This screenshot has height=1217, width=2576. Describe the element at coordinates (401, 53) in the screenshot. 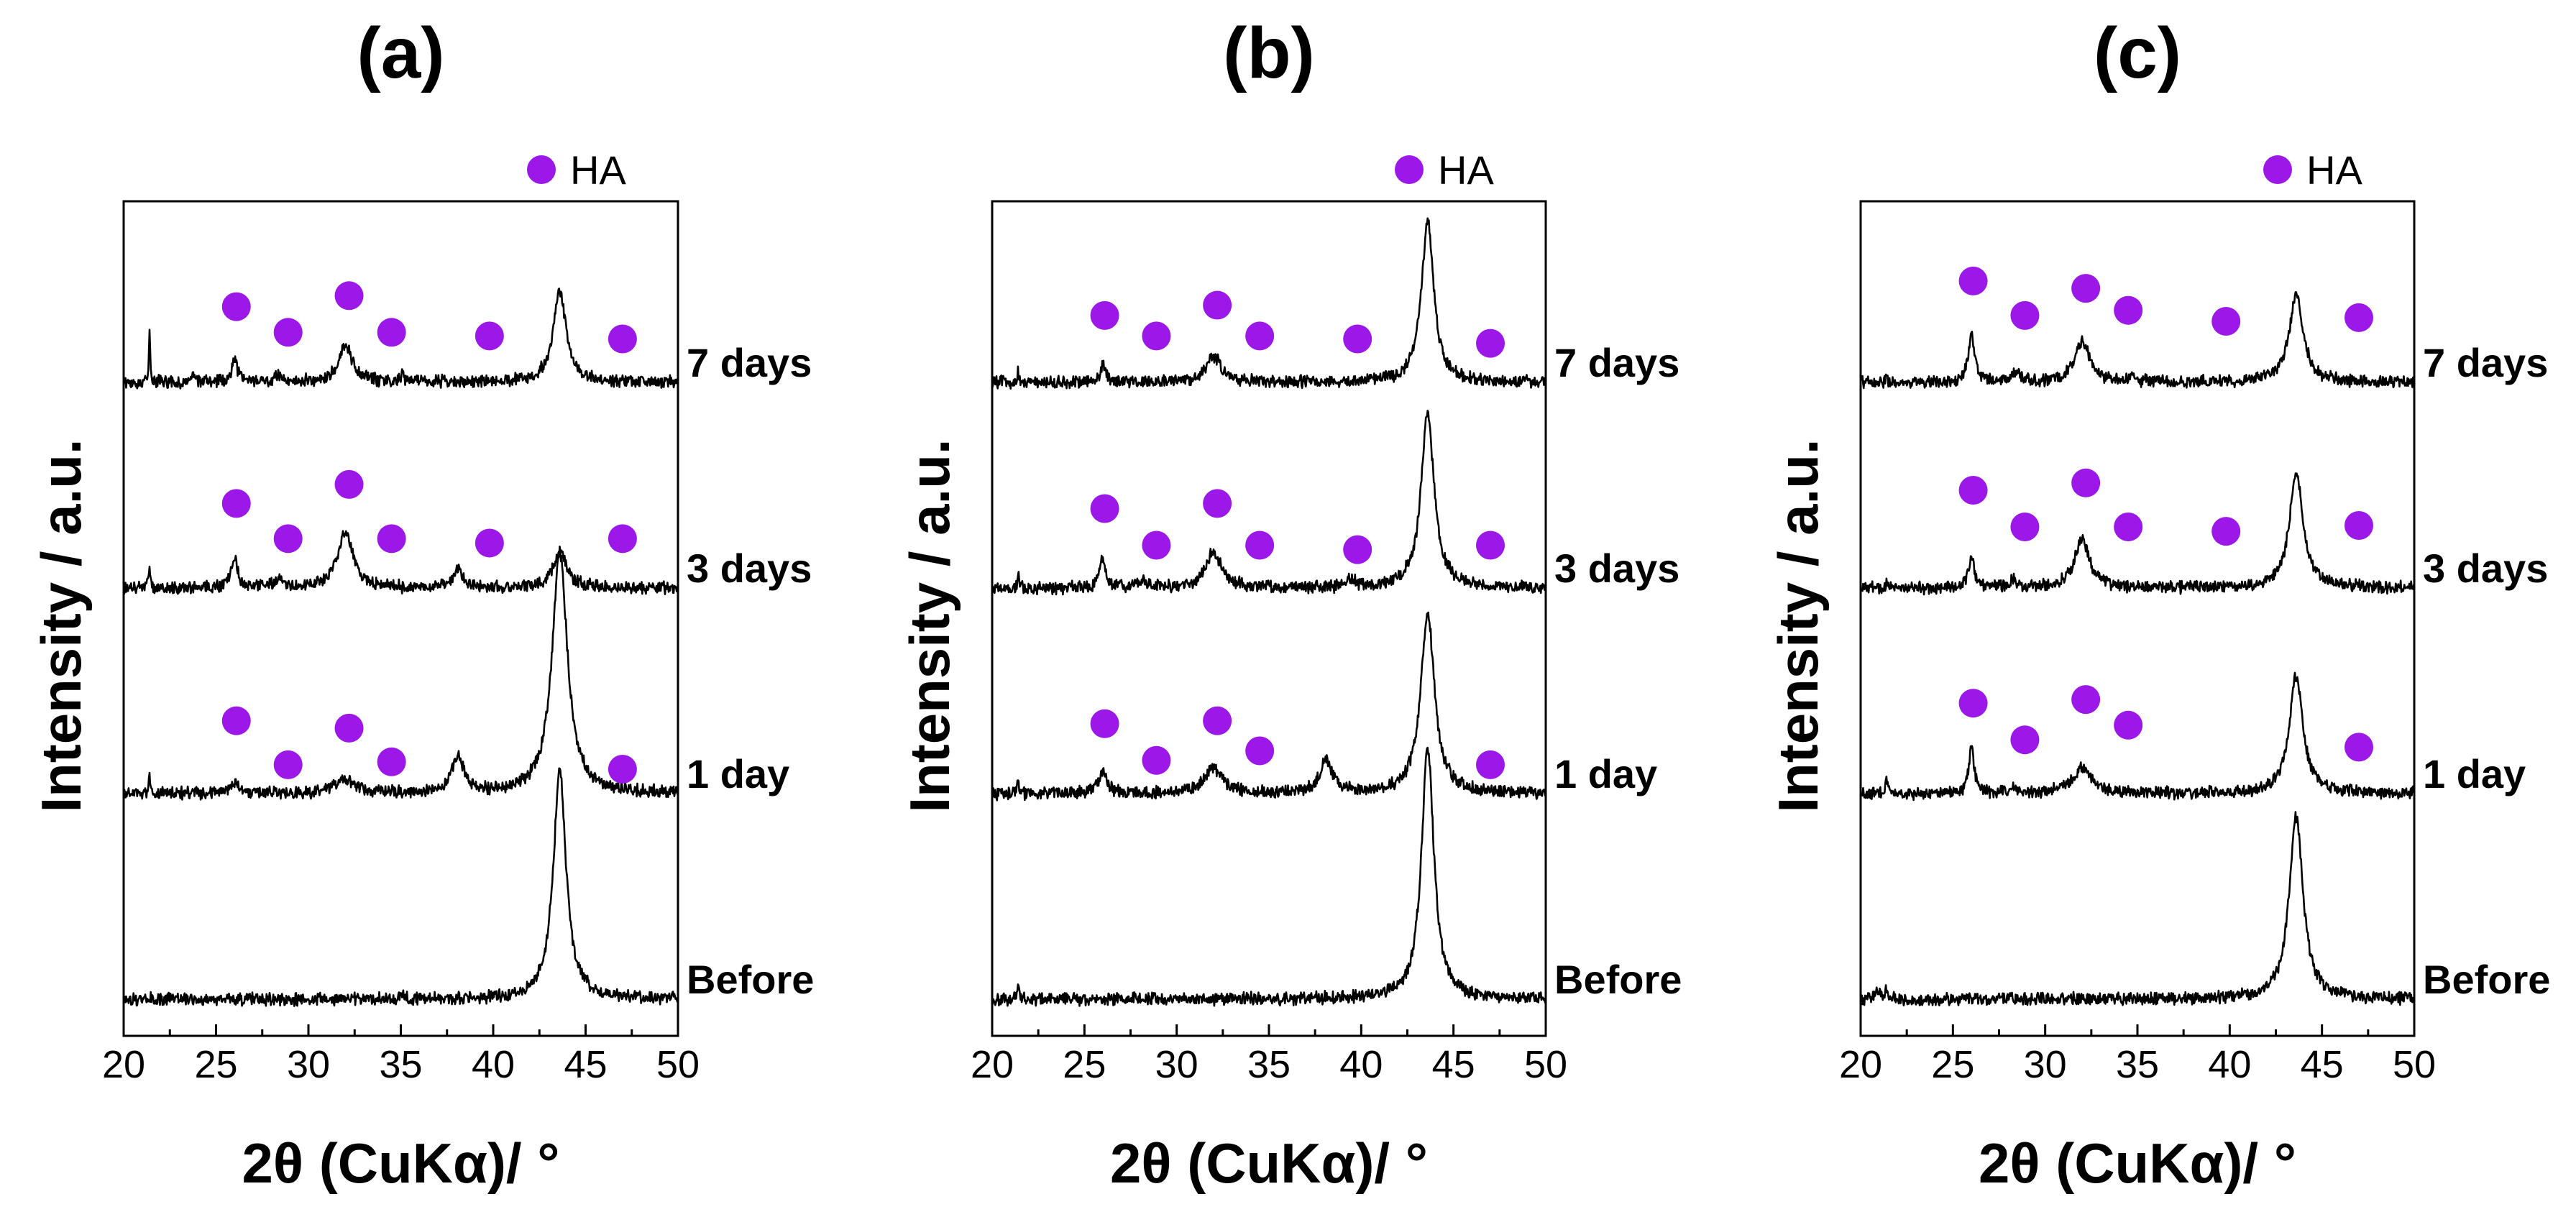

I see `panel-label: (a)` at that location.